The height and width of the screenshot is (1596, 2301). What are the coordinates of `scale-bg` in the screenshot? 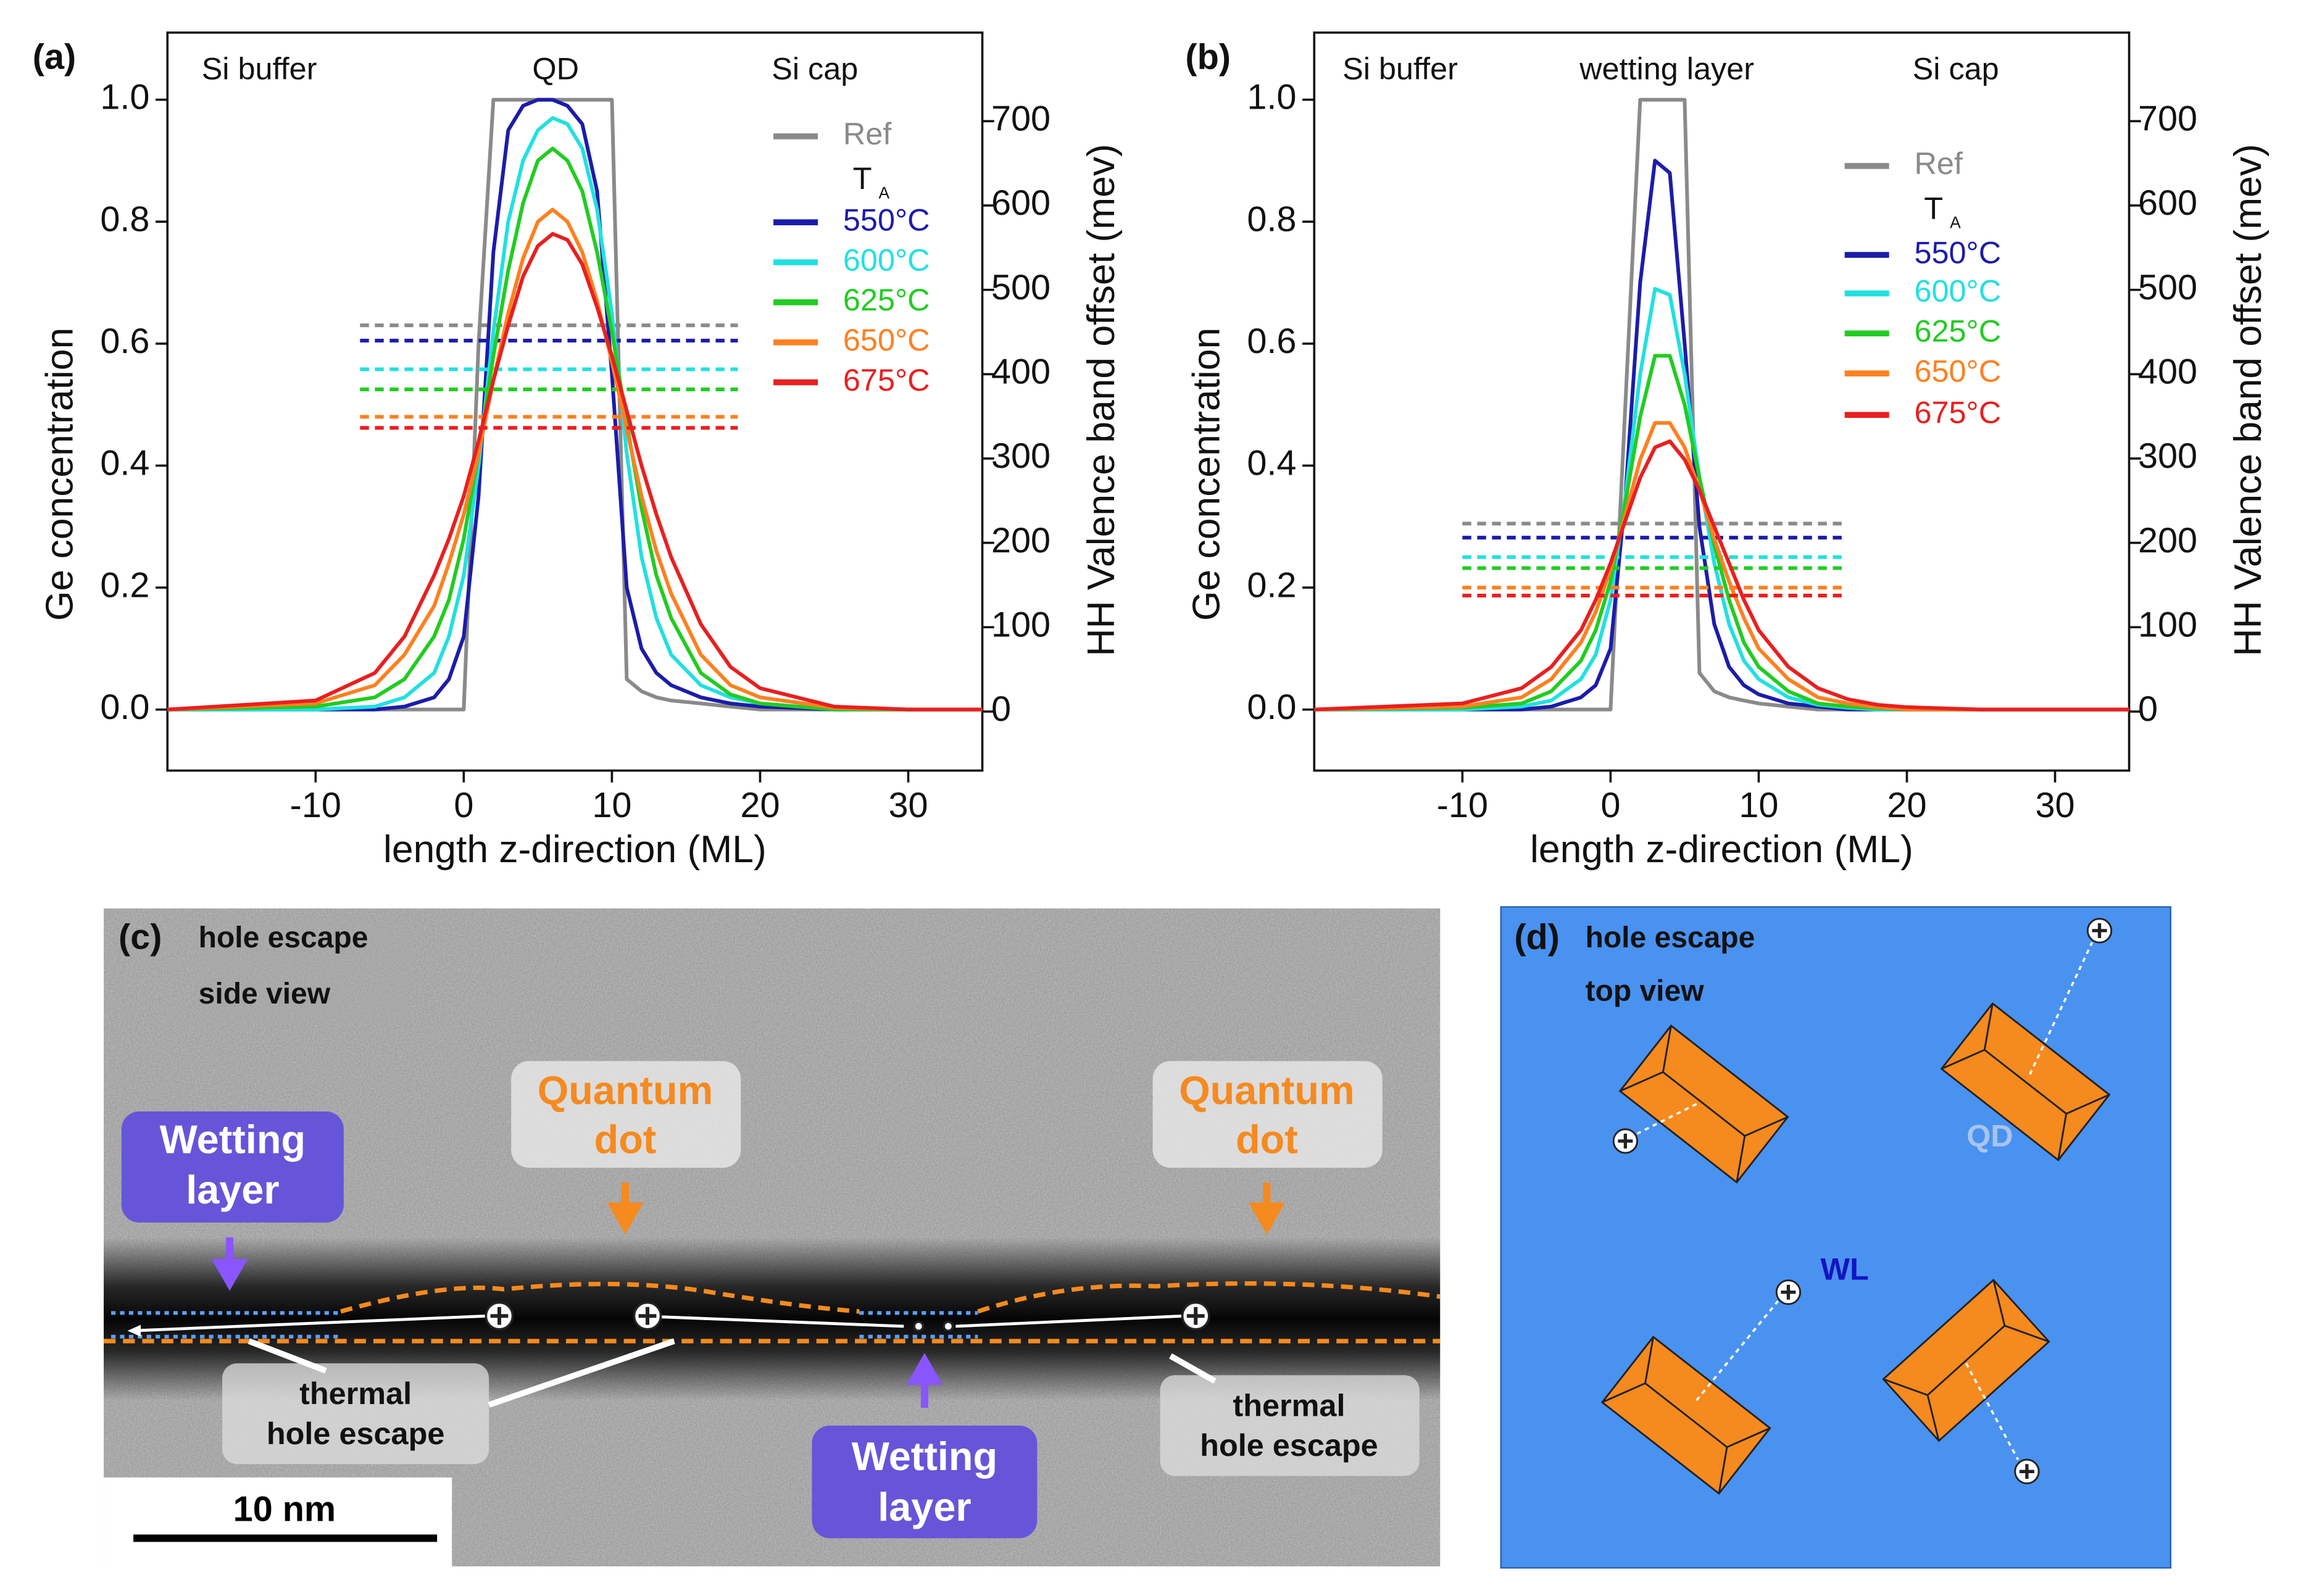 It's located at (278, 1521).